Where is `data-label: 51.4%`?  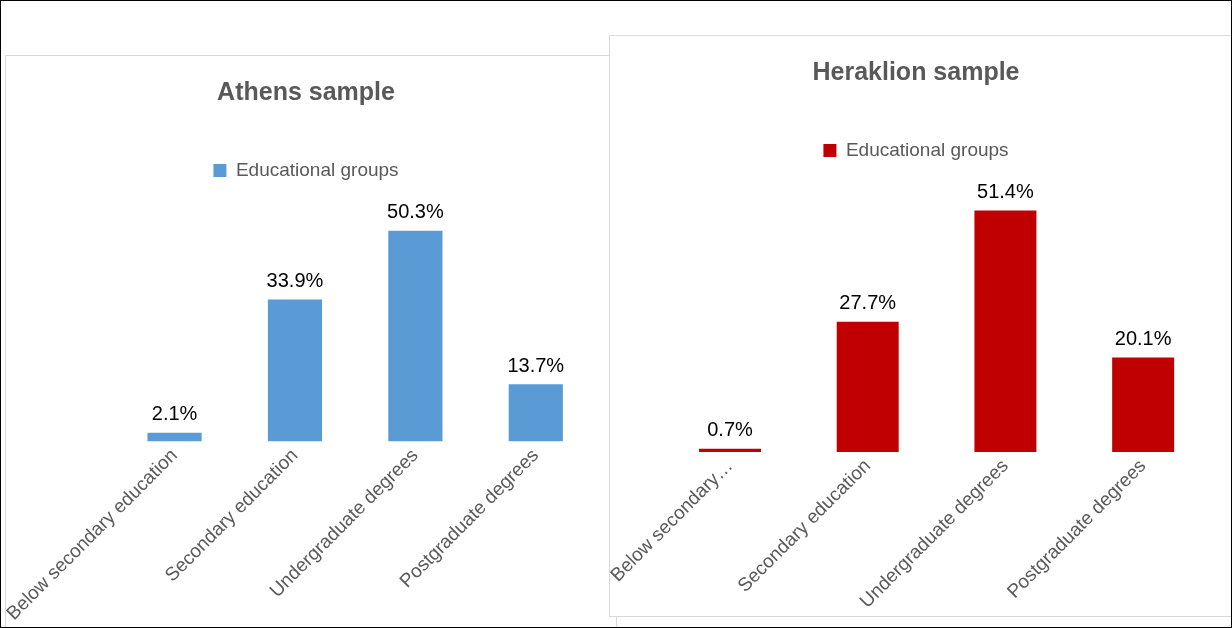
data-label: 51.4% is located at coordinates (1005, 190).